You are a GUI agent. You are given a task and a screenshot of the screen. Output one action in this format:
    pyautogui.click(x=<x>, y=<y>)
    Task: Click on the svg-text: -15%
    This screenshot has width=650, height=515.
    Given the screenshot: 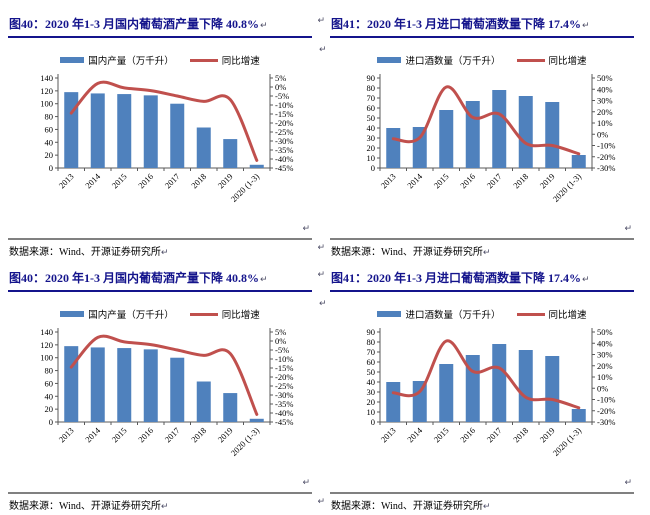 What is the action you would take?
    pyautogui.click(x=284, y=368)
    